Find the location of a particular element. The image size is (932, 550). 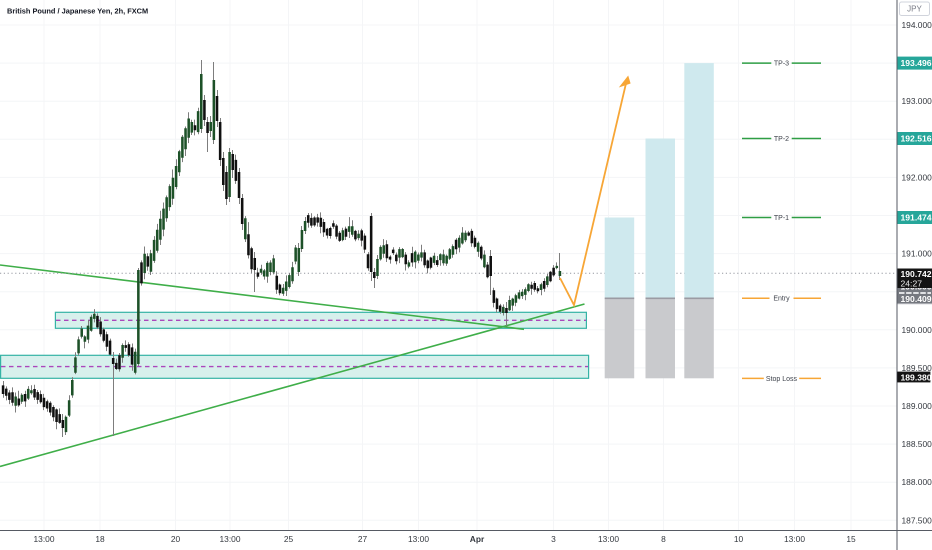

svg-text: 193.496 is located at coordinates (916, 63).